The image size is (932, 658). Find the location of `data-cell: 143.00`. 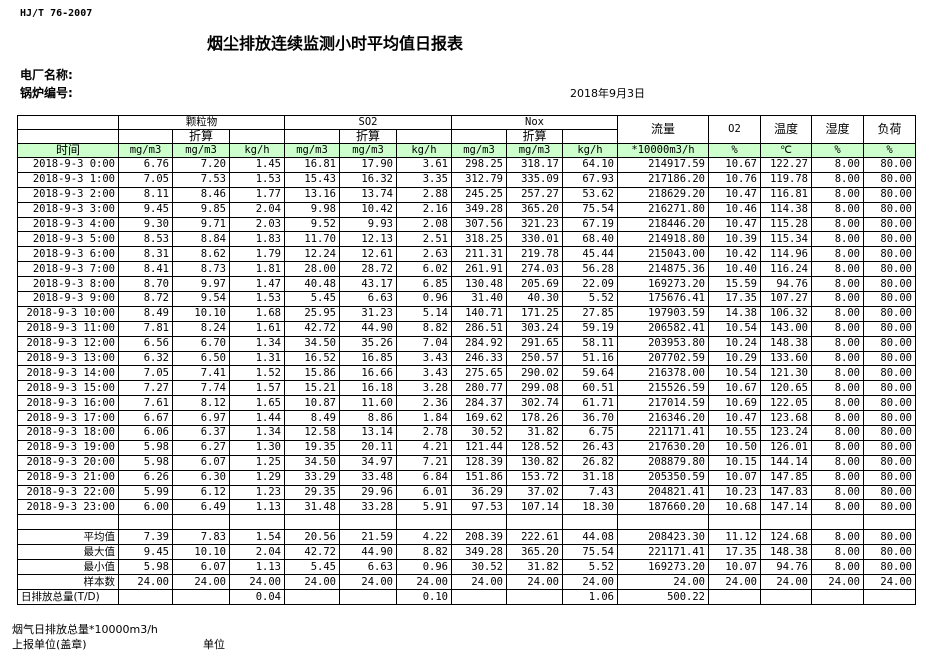

data-cell: 143.00 is located at coordinates (786, 328).